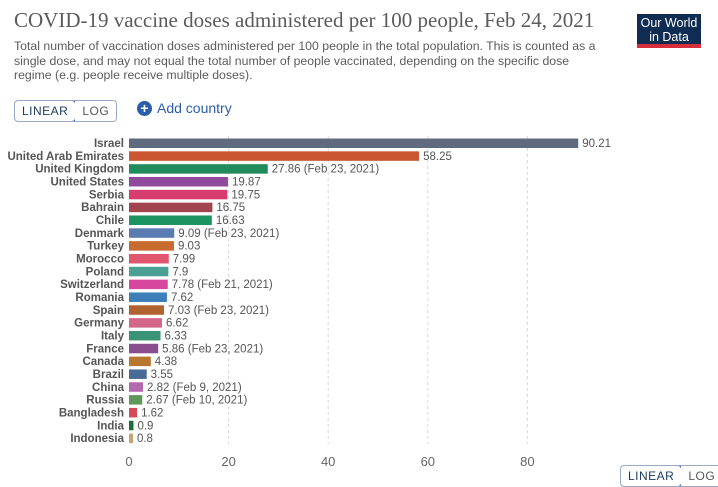 The image size is (718, 487). Describe the element at coordinates (152, 233) in the screenshot. I see `bar-denmark` at that location.